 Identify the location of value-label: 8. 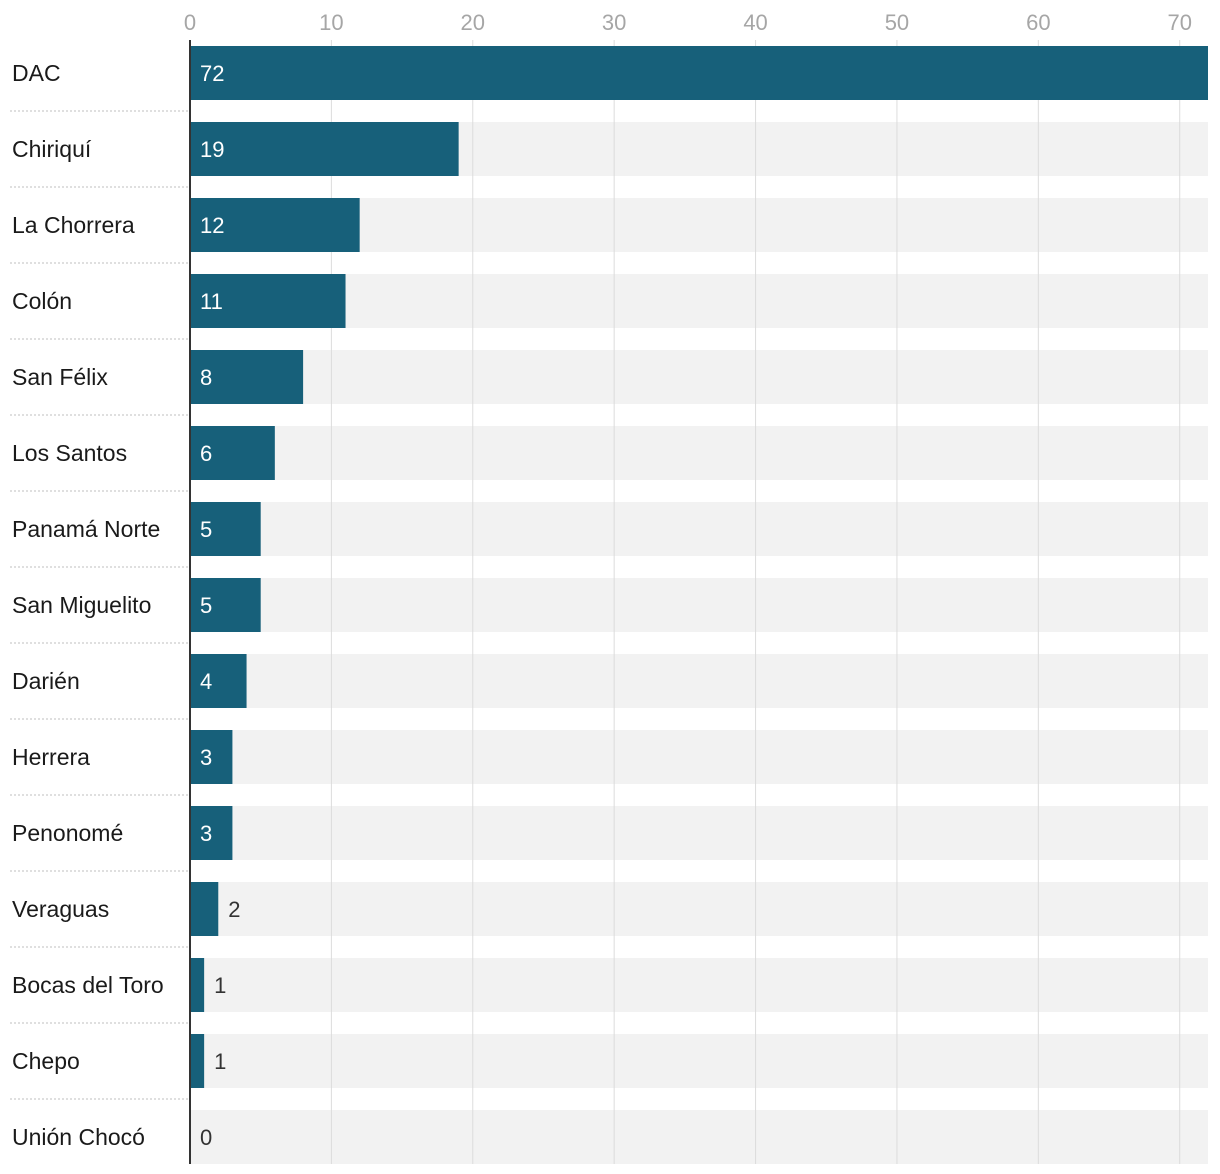
(206, 377).